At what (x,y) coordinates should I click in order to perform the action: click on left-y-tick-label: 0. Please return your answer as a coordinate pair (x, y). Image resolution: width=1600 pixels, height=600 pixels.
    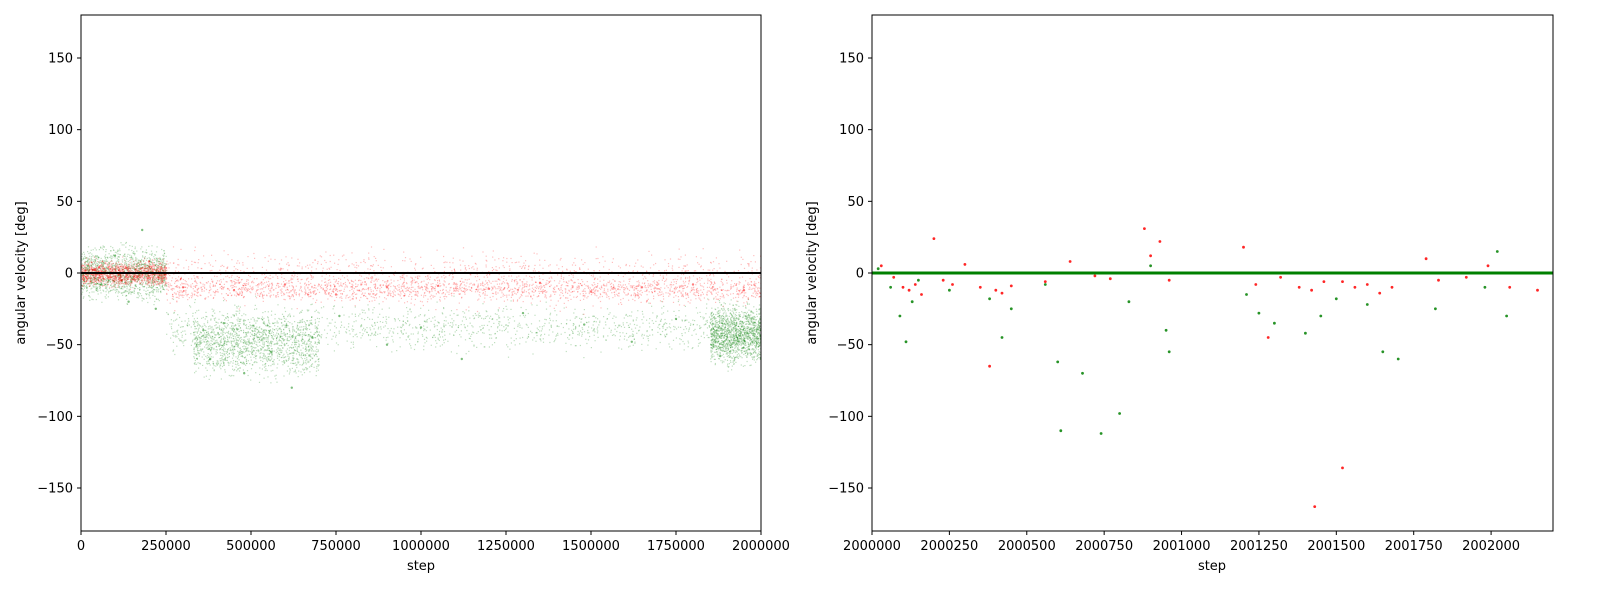
    Looking at the image, I should click on (69, 274).